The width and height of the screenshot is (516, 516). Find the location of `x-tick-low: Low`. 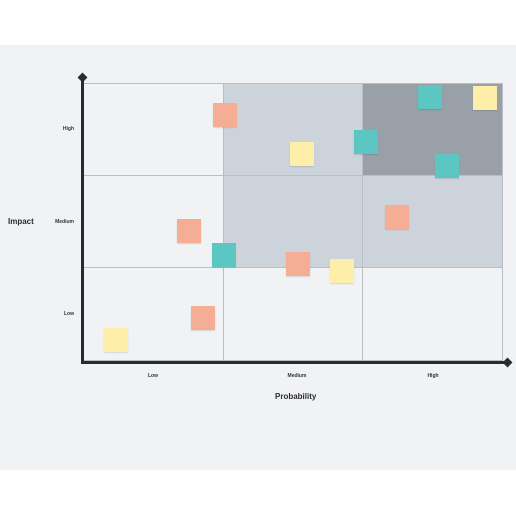

x-tick-low: Low is located at coordinates (153, 376).